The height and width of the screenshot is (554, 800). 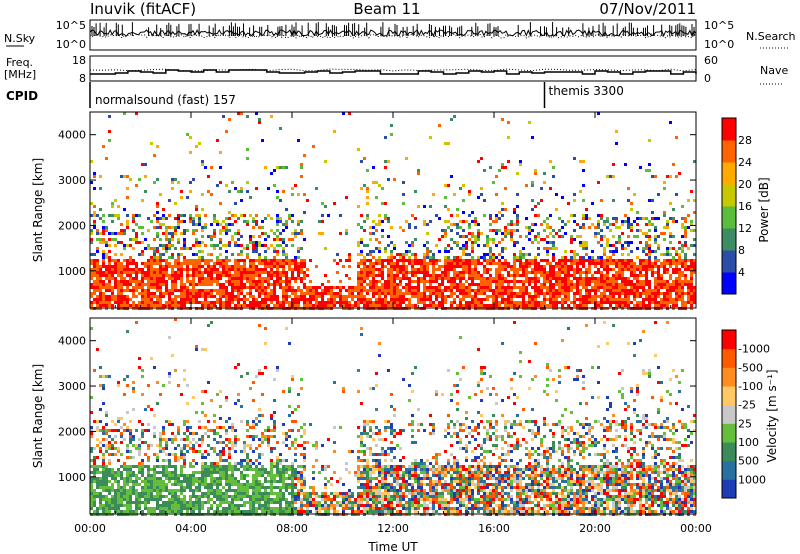 I want to click on velocity-colorbar-label: Velocity [m s⁻¹], so click(x=772, y=415).